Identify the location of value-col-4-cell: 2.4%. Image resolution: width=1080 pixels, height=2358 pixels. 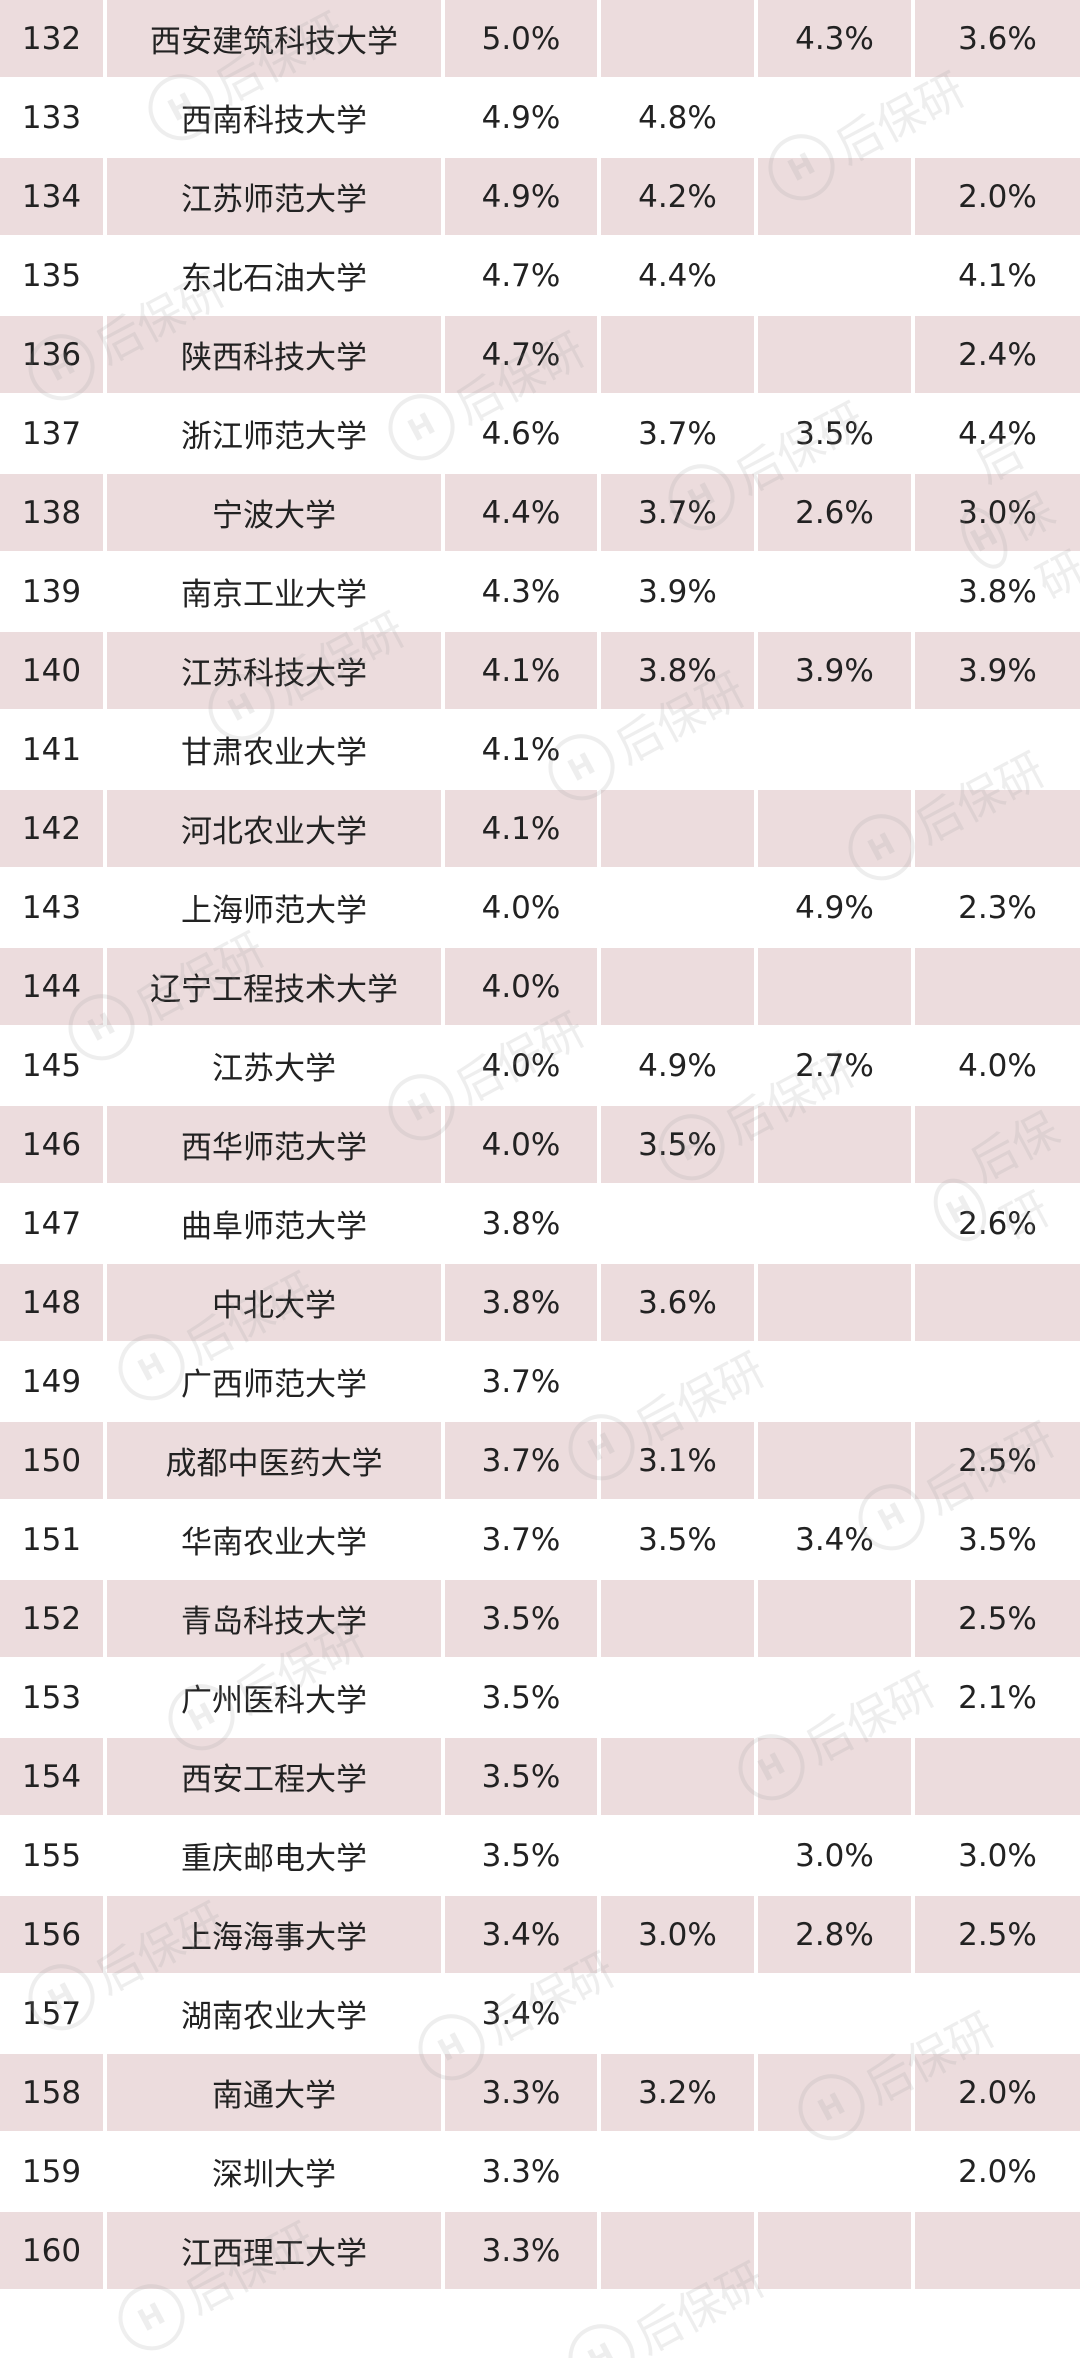
(997, 354).